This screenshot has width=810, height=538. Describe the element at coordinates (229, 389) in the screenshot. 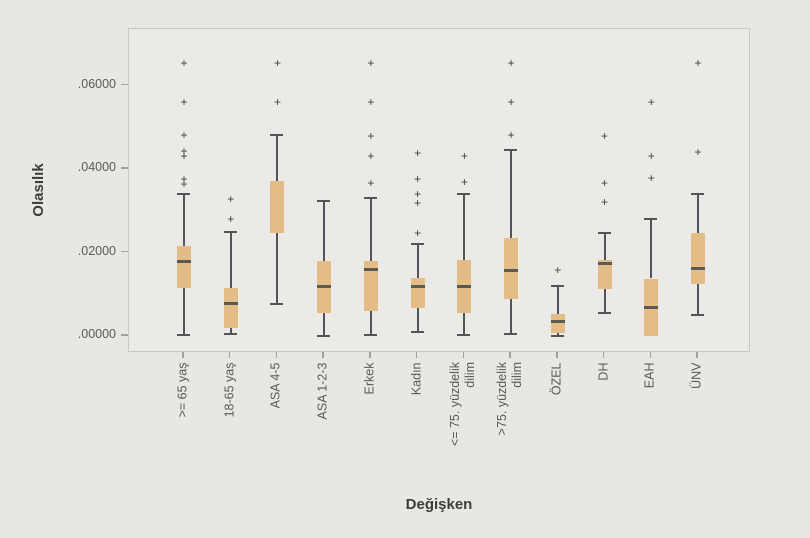

I see `x-tick-label: 18-65 yaş` at that location.